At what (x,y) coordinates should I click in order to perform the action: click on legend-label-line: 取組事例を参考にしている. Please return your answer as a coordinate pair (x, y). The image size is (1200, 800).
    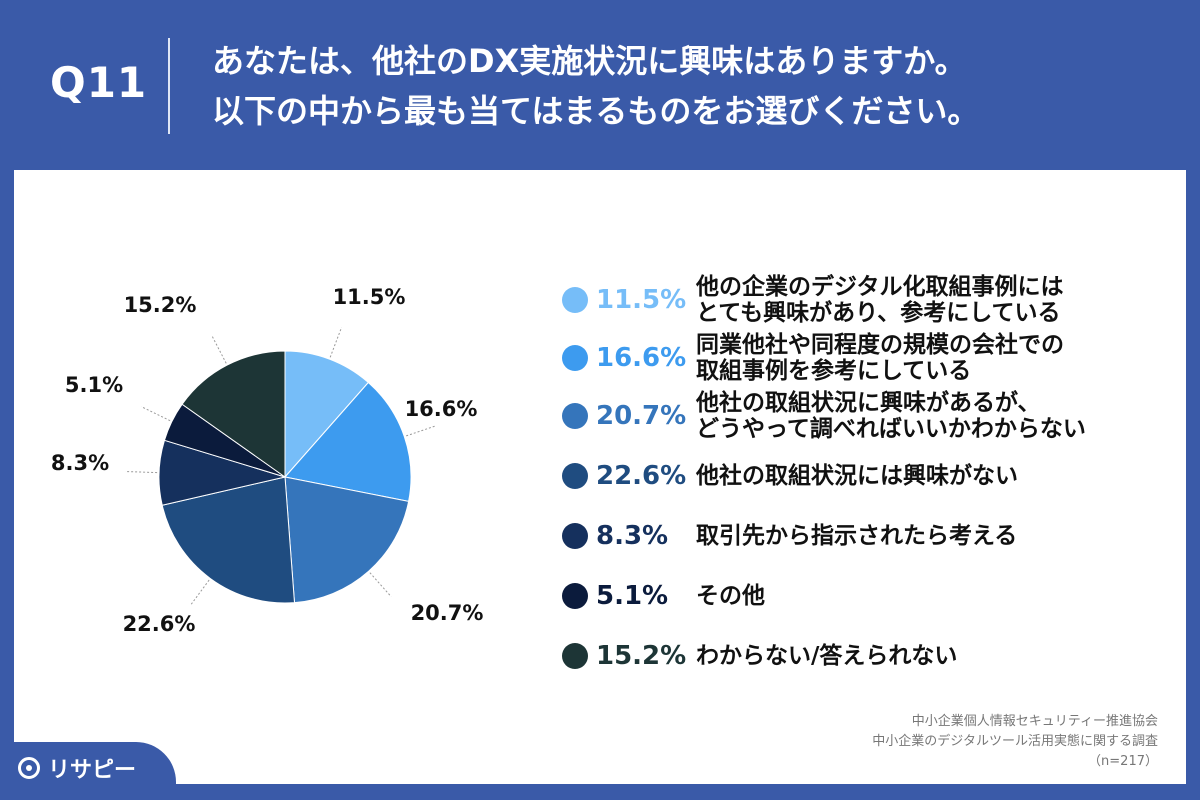
    Looking at the image, I should click on (834, 371).